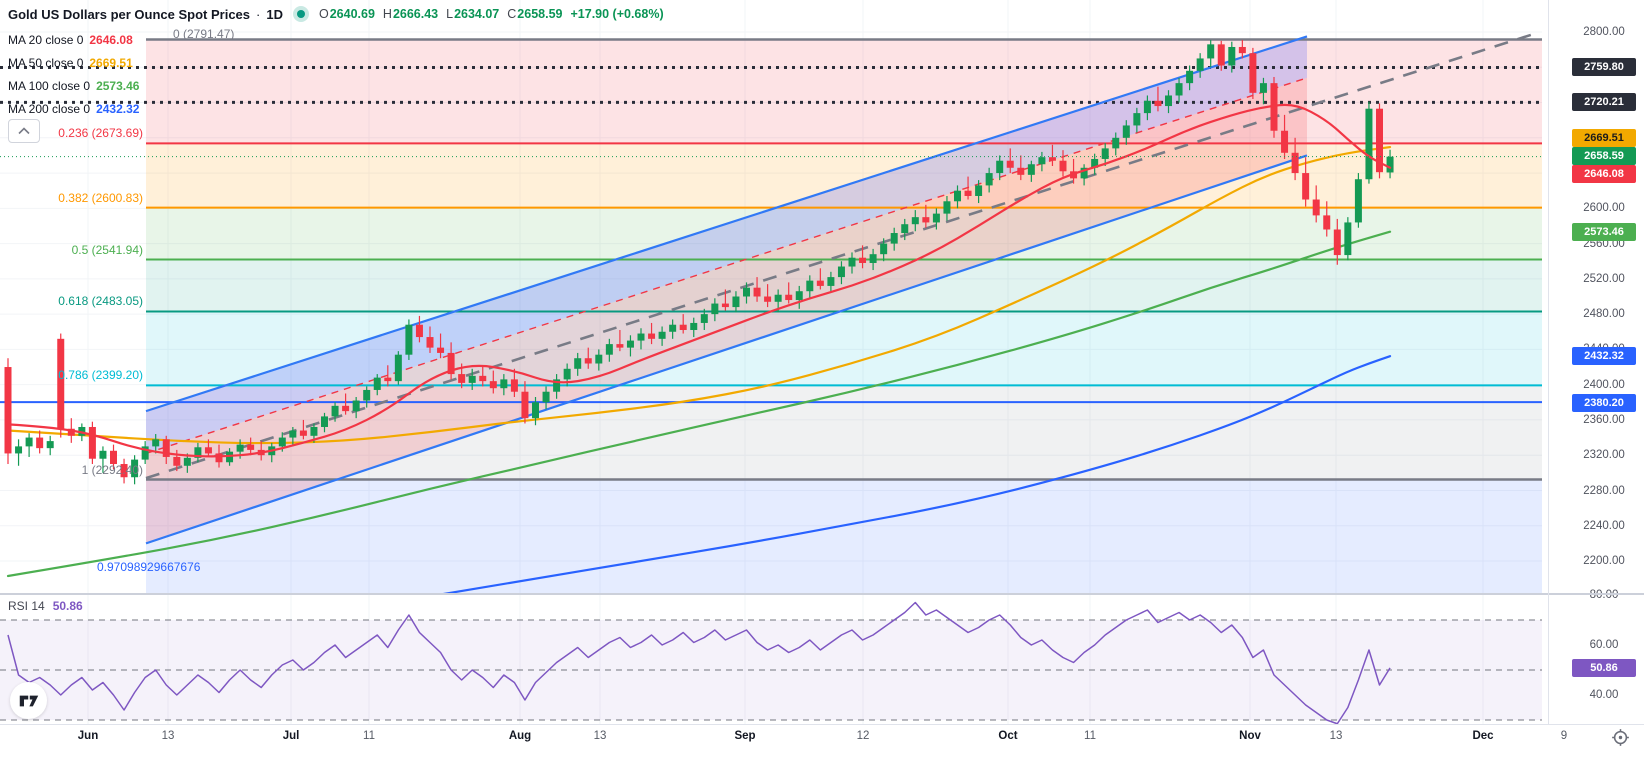  Describe the element at coordinates (1483, 736) in the screenshot. I see `time-axis-label: Dec` at that location.